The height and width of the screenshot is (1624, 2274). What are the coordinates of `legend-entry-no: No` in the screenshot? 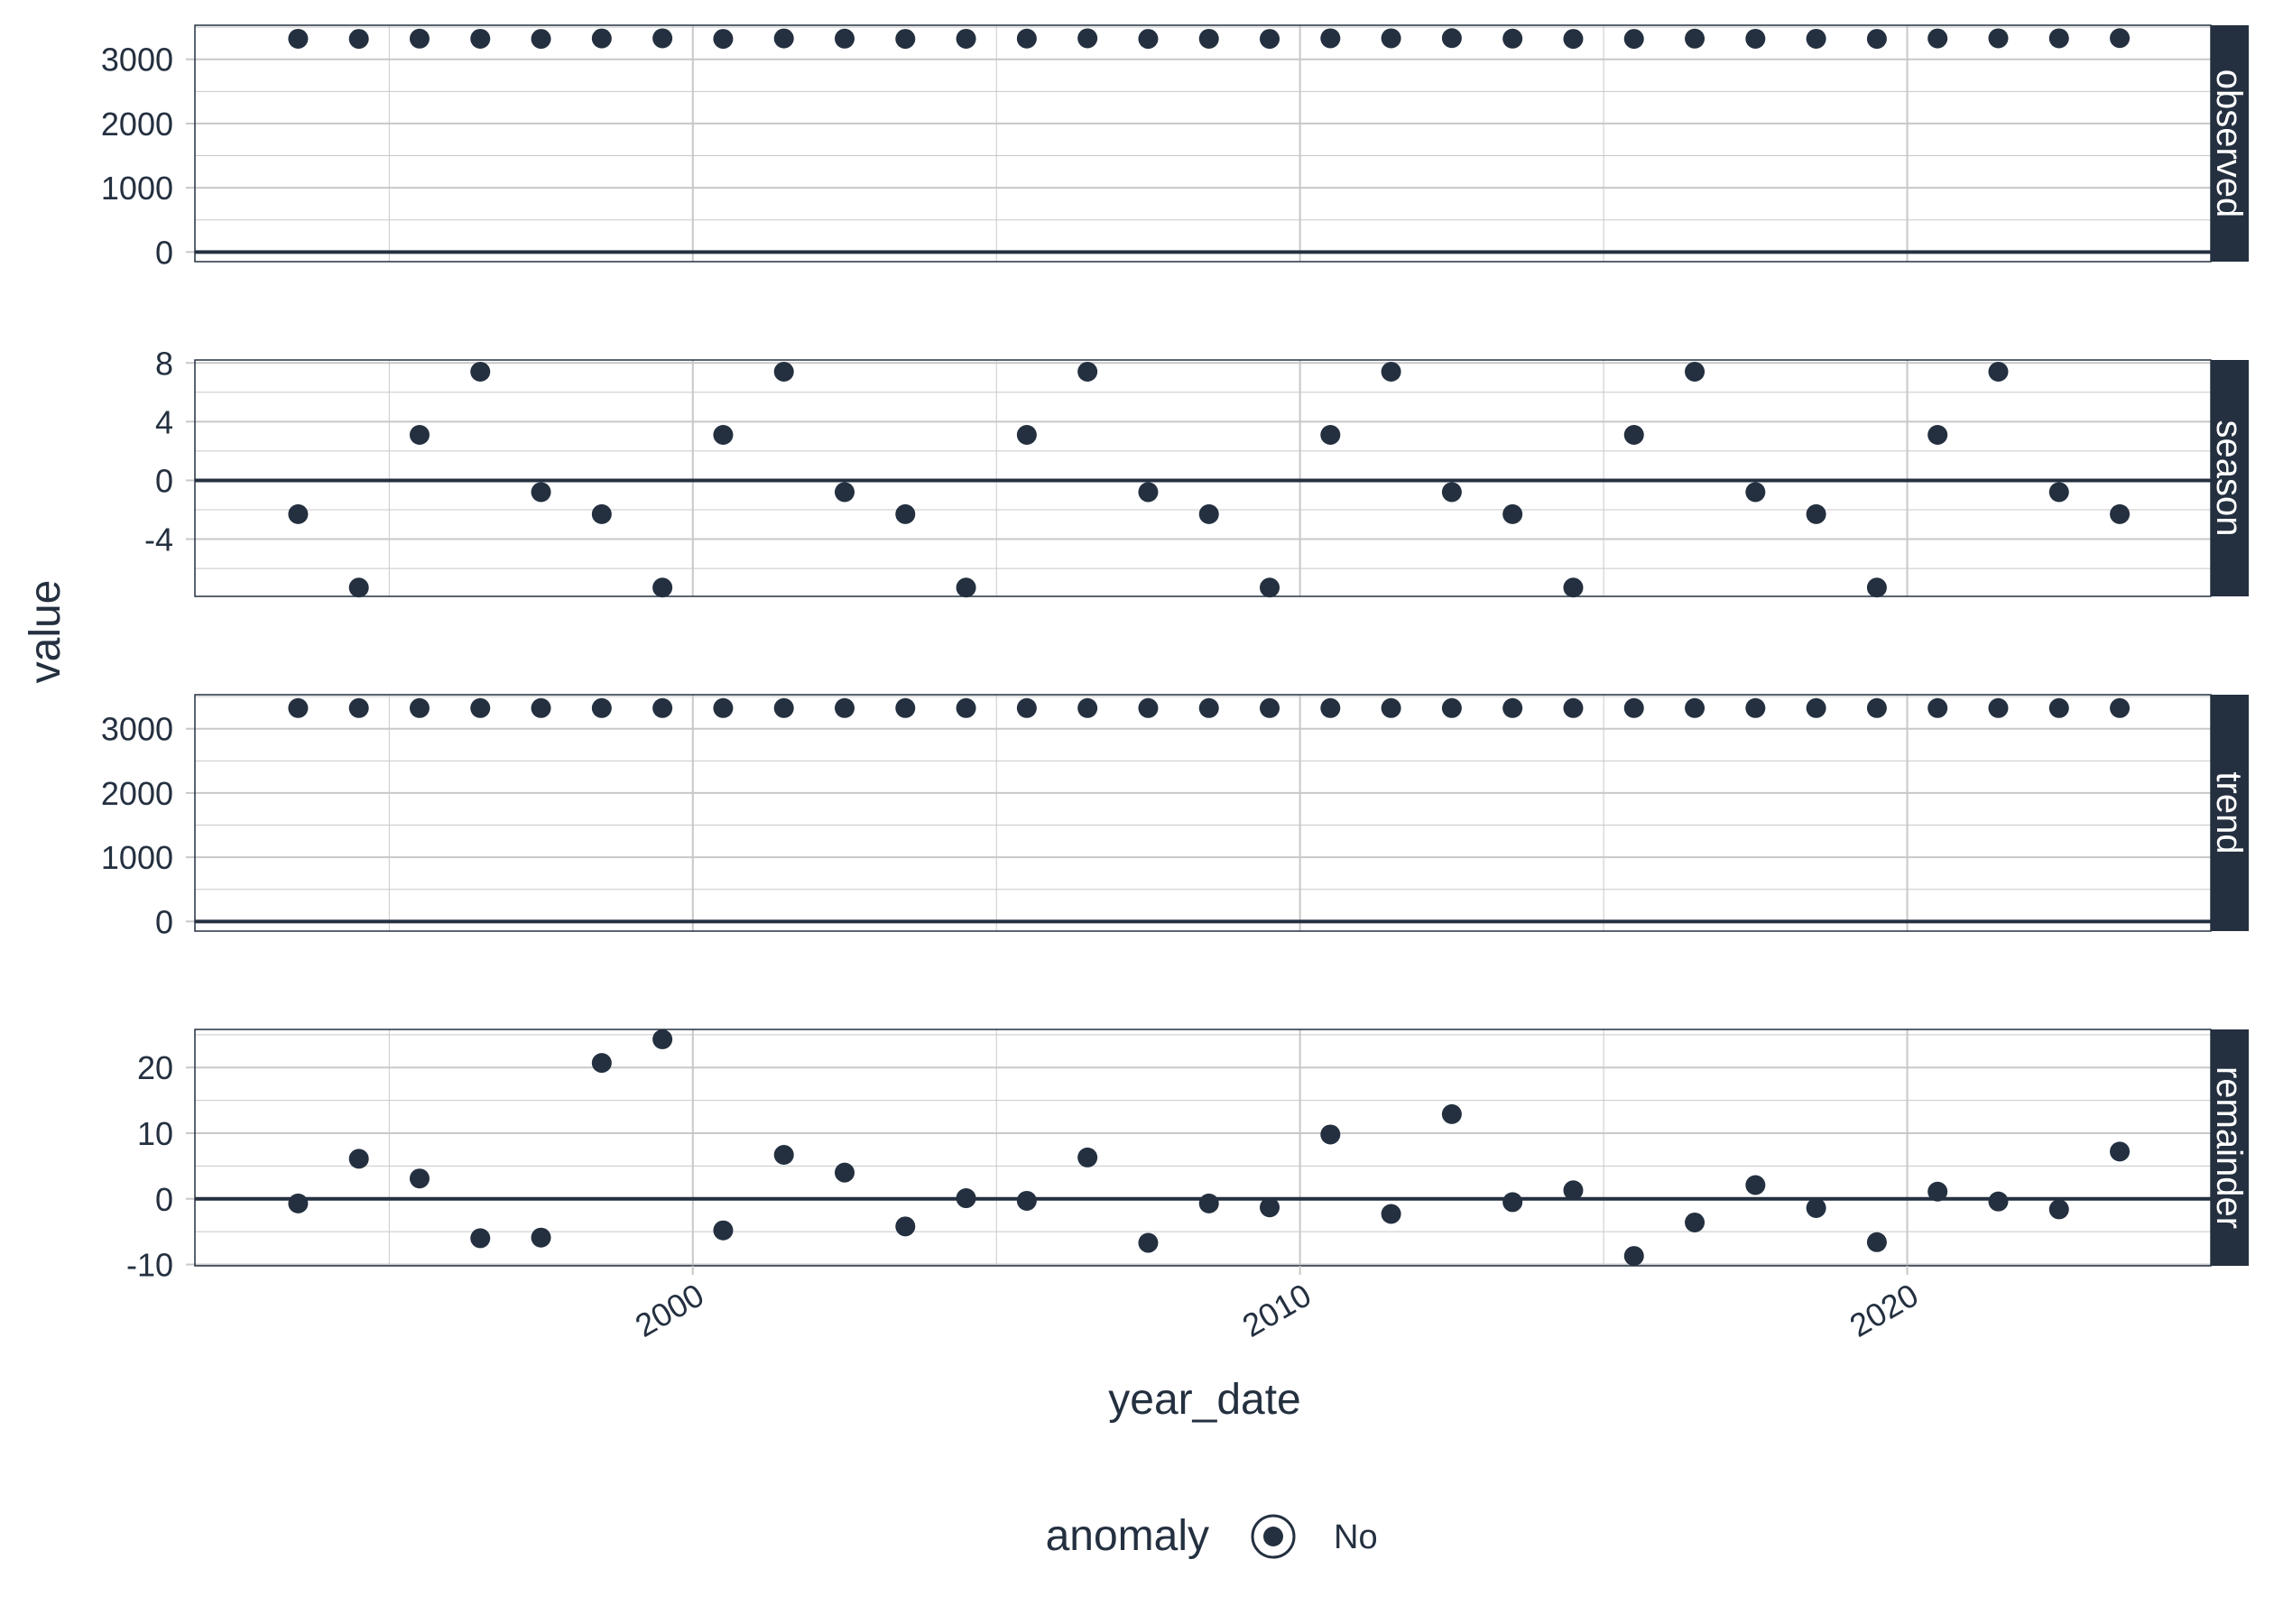 It's located at (1356, 1537).